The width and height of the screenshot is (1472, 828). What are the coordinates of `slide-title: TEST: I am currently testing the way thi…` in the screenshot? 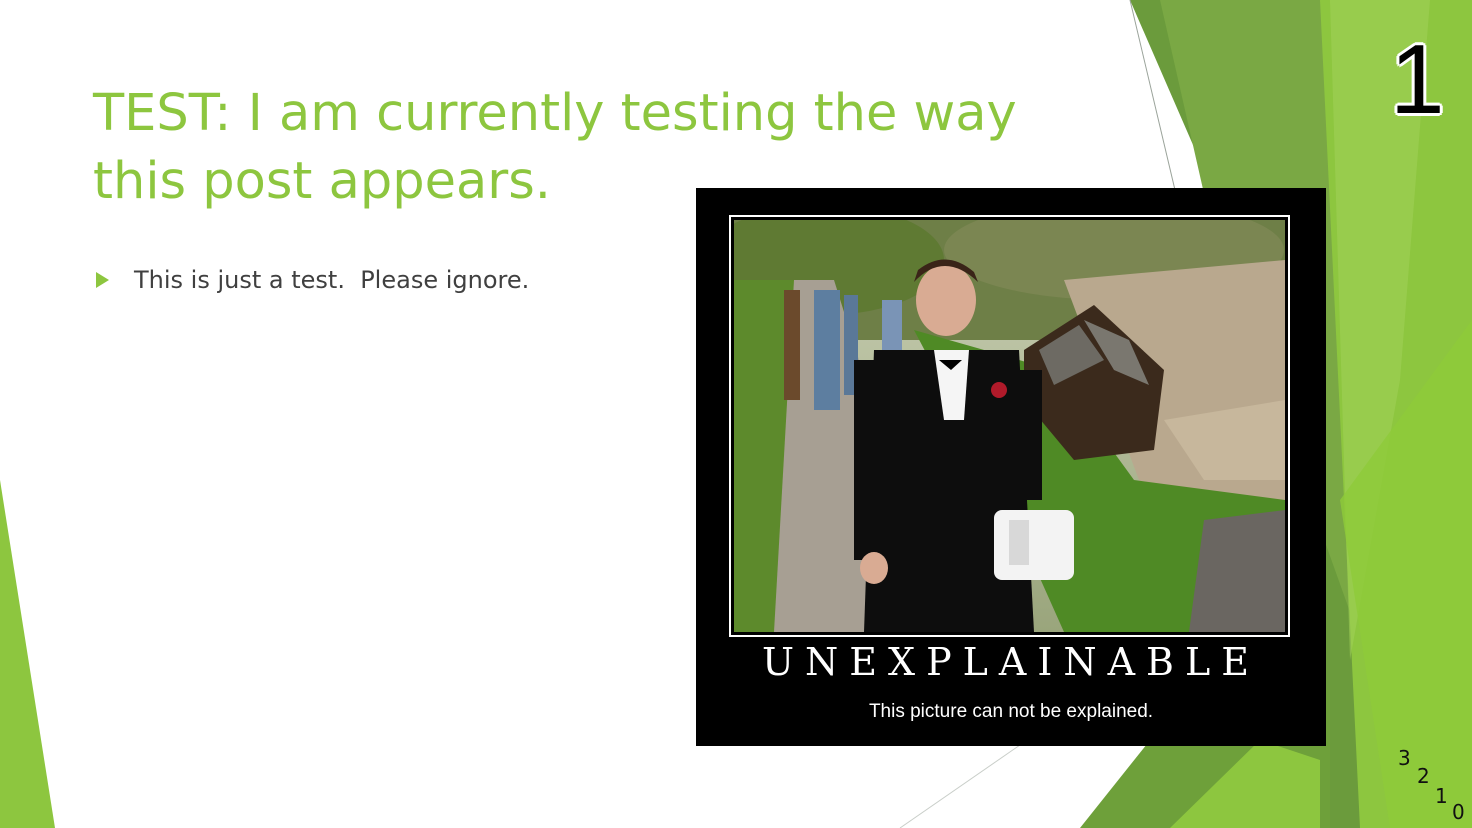 It's located at (555, 147).